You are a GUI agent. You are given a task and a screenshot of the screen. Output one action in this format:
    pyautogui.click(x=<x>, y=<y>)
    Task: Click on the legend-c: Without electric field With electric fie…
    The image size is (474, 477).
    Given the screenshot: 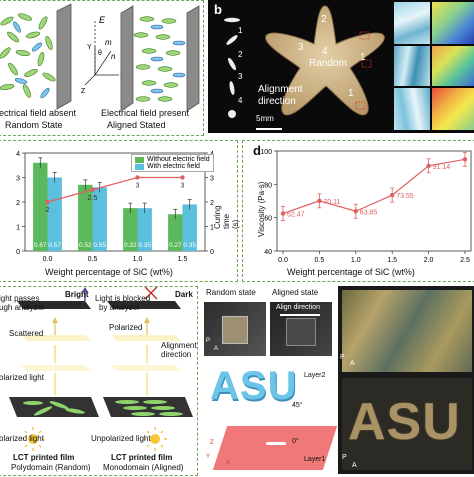 What is the action you would take?
    pyautogui.click(x=172, y=163)
    